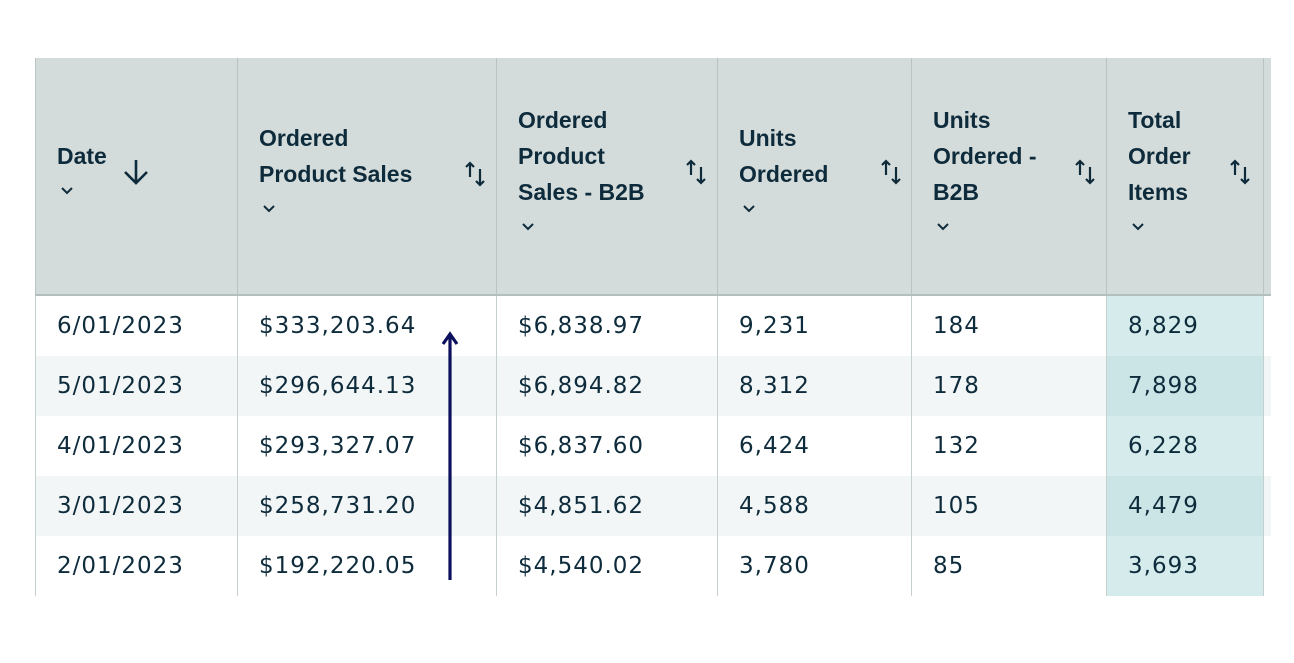 The height and width of the screenshot is (663, 1294). I want to click on cell-units-ordered: 3,780, so click(814, 566).